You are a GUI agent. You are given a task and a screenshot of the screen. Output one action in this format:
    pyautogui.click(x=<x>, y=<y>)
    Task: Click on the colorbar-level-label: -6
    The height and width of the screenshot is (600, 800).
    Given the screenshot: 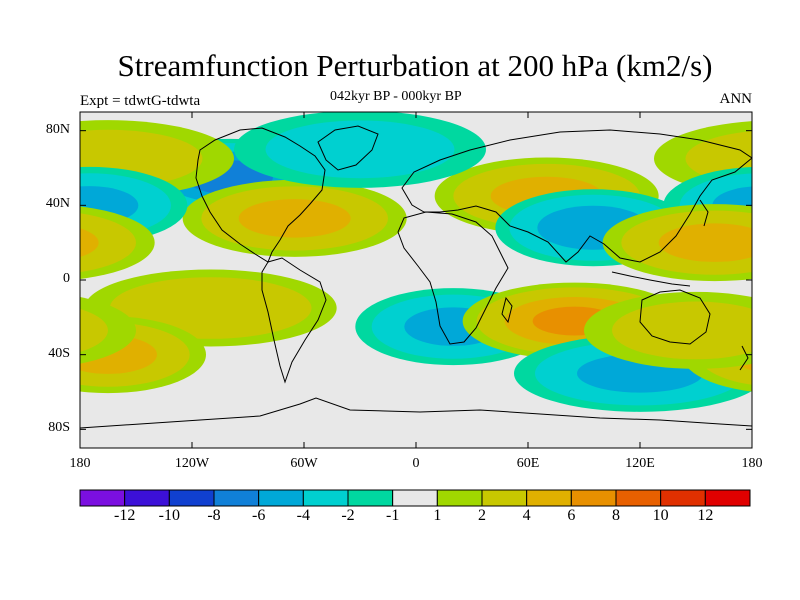 What is the action you would take?
    pyautogui.click(x=258, y=515)
    